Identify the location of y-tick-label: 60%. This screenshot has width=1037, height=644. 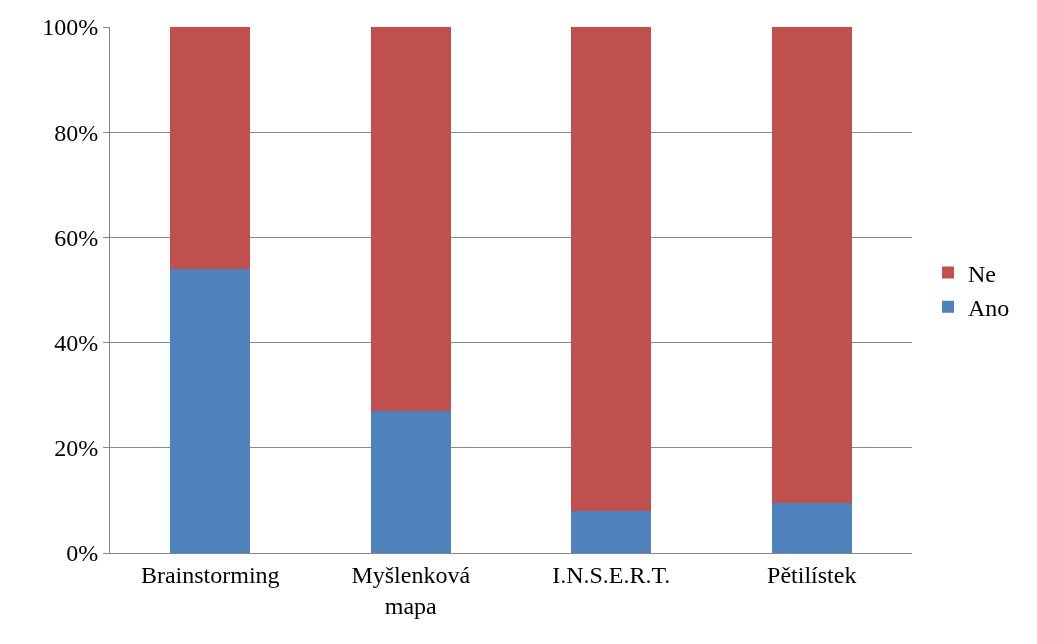
(76, 237).